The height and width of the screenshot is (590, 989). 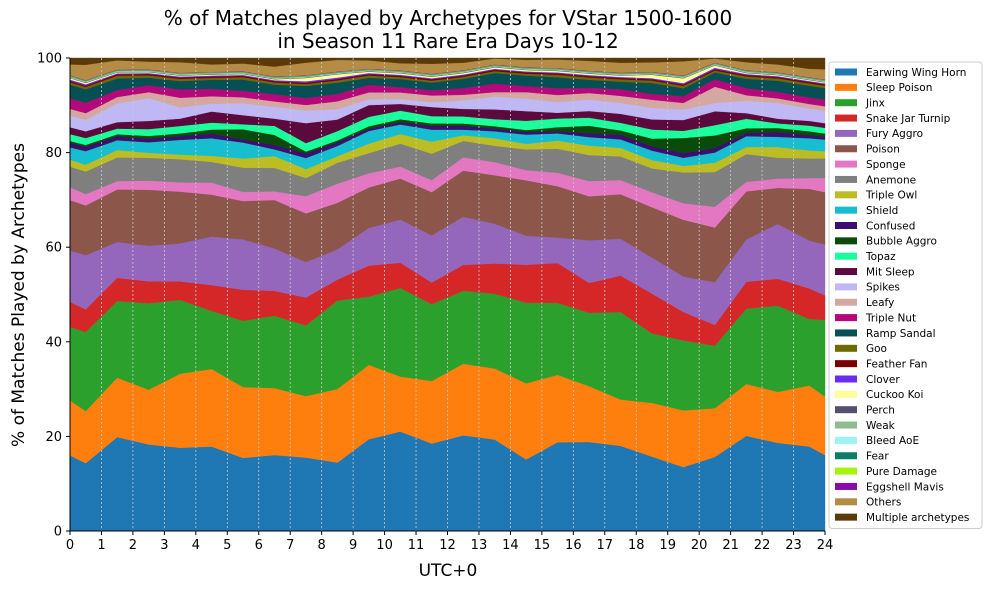 I want to click on y-tick-label-0: 0, so click(x=58, y=532).